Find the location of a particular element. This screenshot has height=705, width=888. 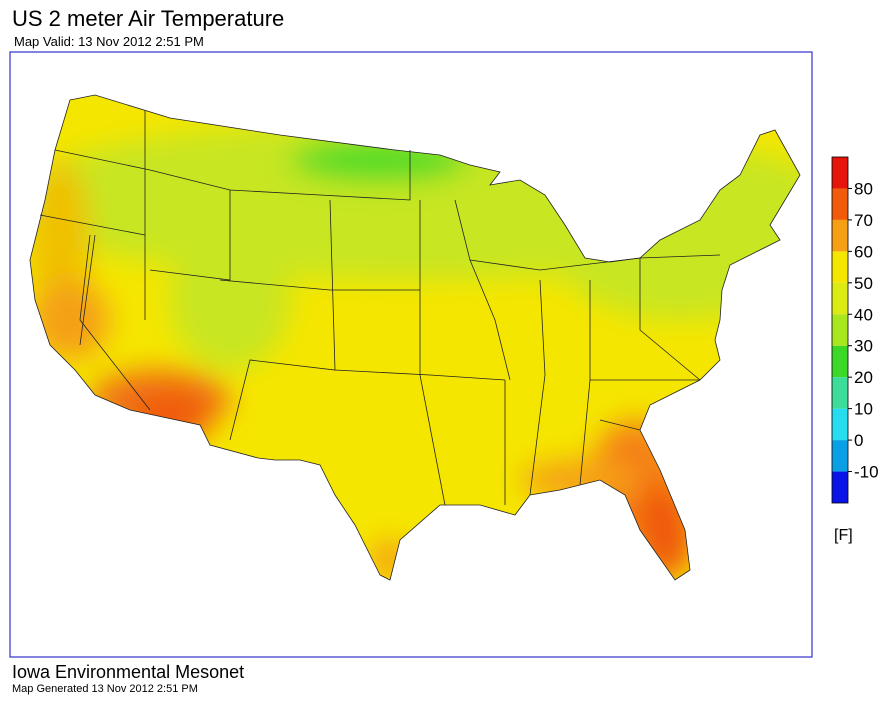

colorbar-tick-label: 50 is located at coordinates (863, 283).